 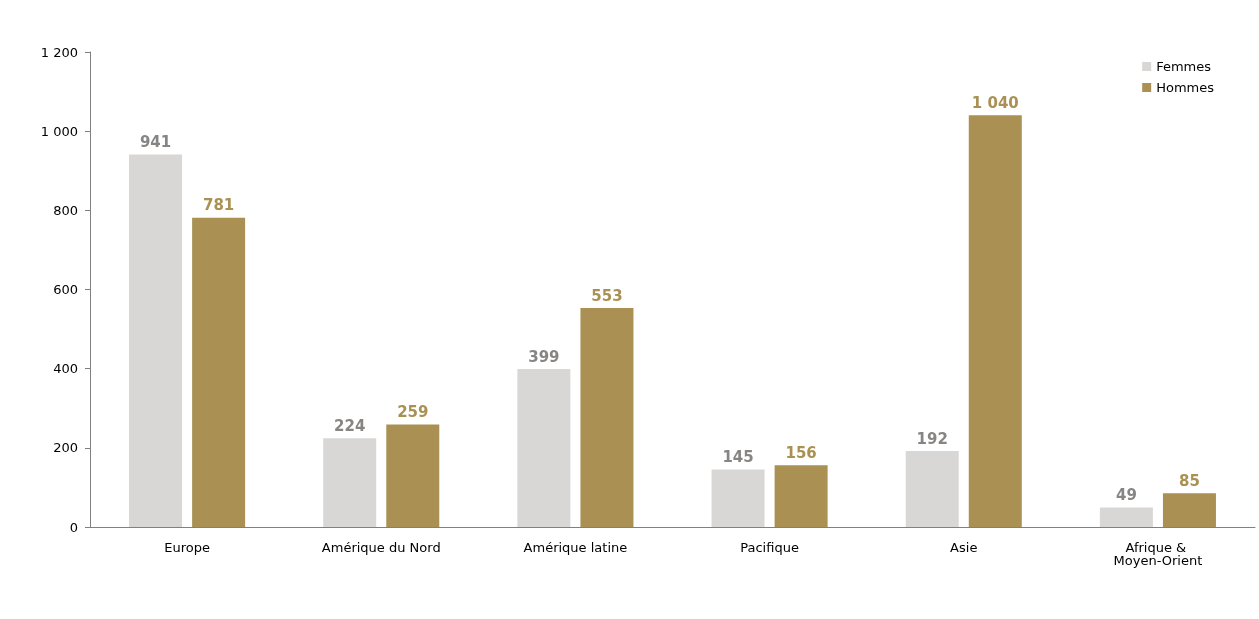 What do you see at coordinates (59, 52) in the screenshot?
I see `y-tick-label: 1 200` at bounding box center [59, 52].